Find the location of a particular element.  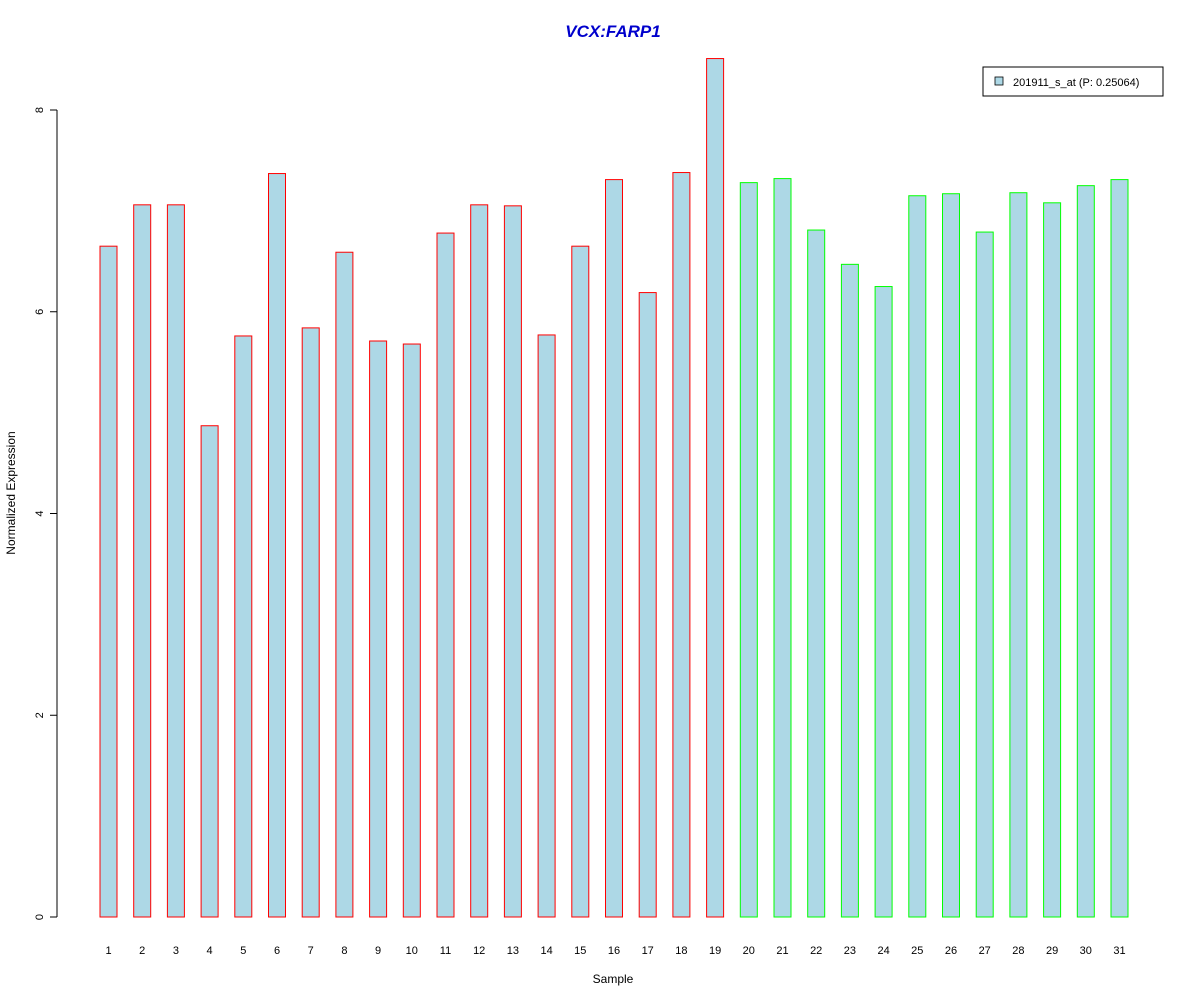

legend: 201911_s_at (P: 0.25064) is located at coordinates (1073, 81).